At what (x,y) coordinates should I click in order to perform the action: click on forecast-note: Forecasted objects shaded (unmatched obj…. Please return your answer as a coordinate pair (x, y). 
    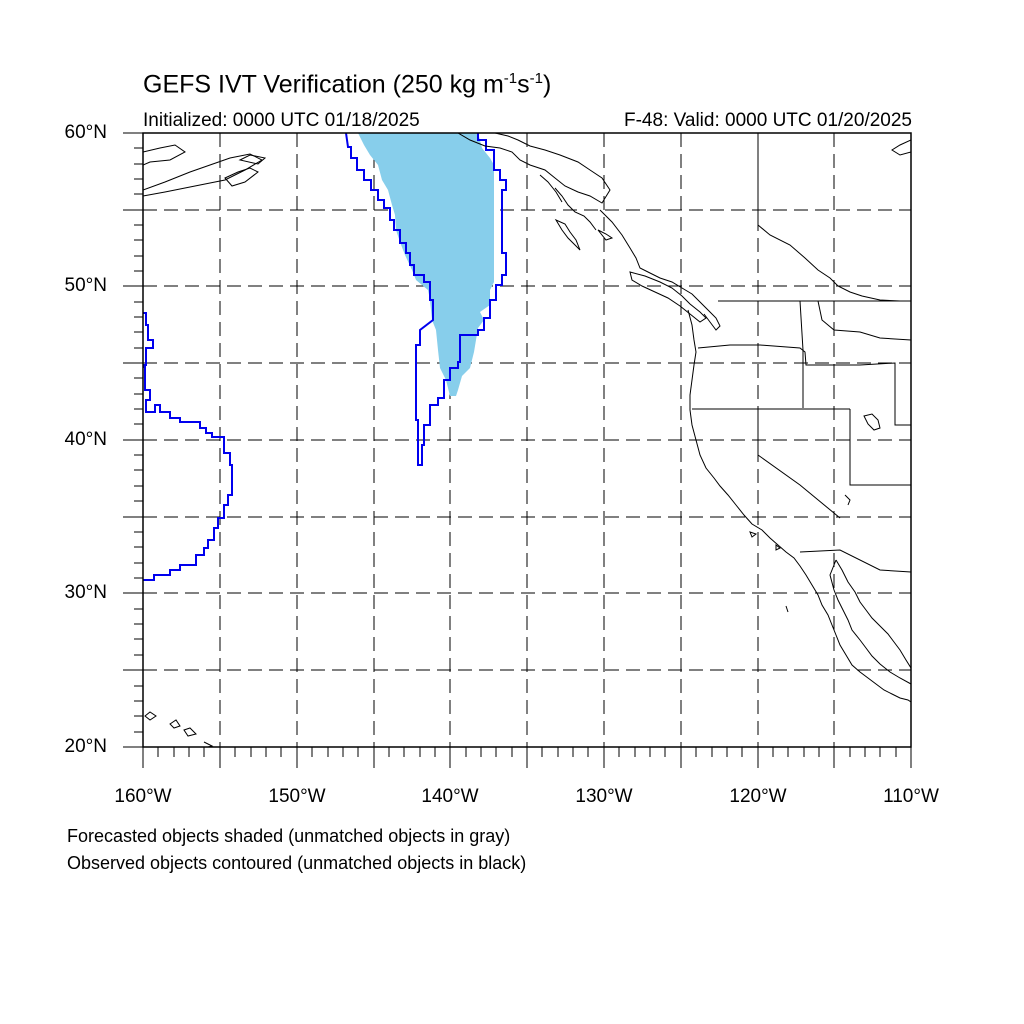
    Looking at the image, I should click on (289, 836).